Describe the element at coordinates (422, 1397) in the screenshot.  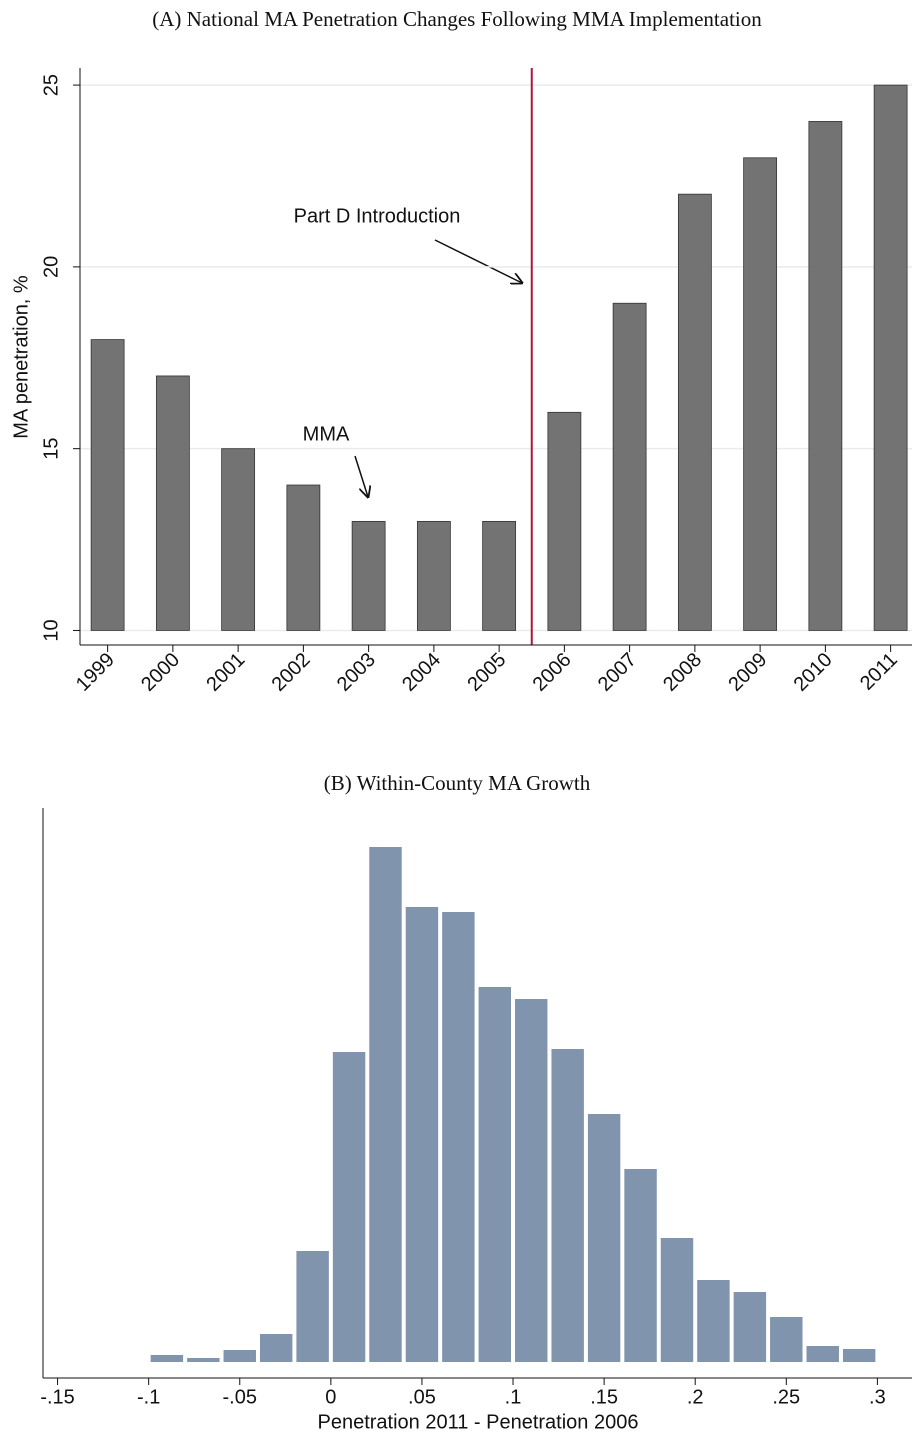
I see `x-tick-label: .05` at that location.